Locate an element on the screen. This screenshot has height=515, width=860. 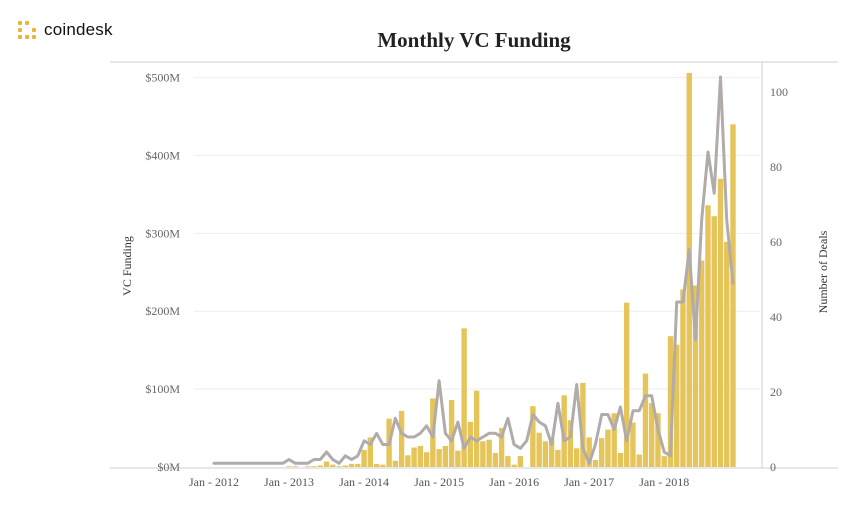
y2-tick-label: 0 is located at coordinates (773, 467).